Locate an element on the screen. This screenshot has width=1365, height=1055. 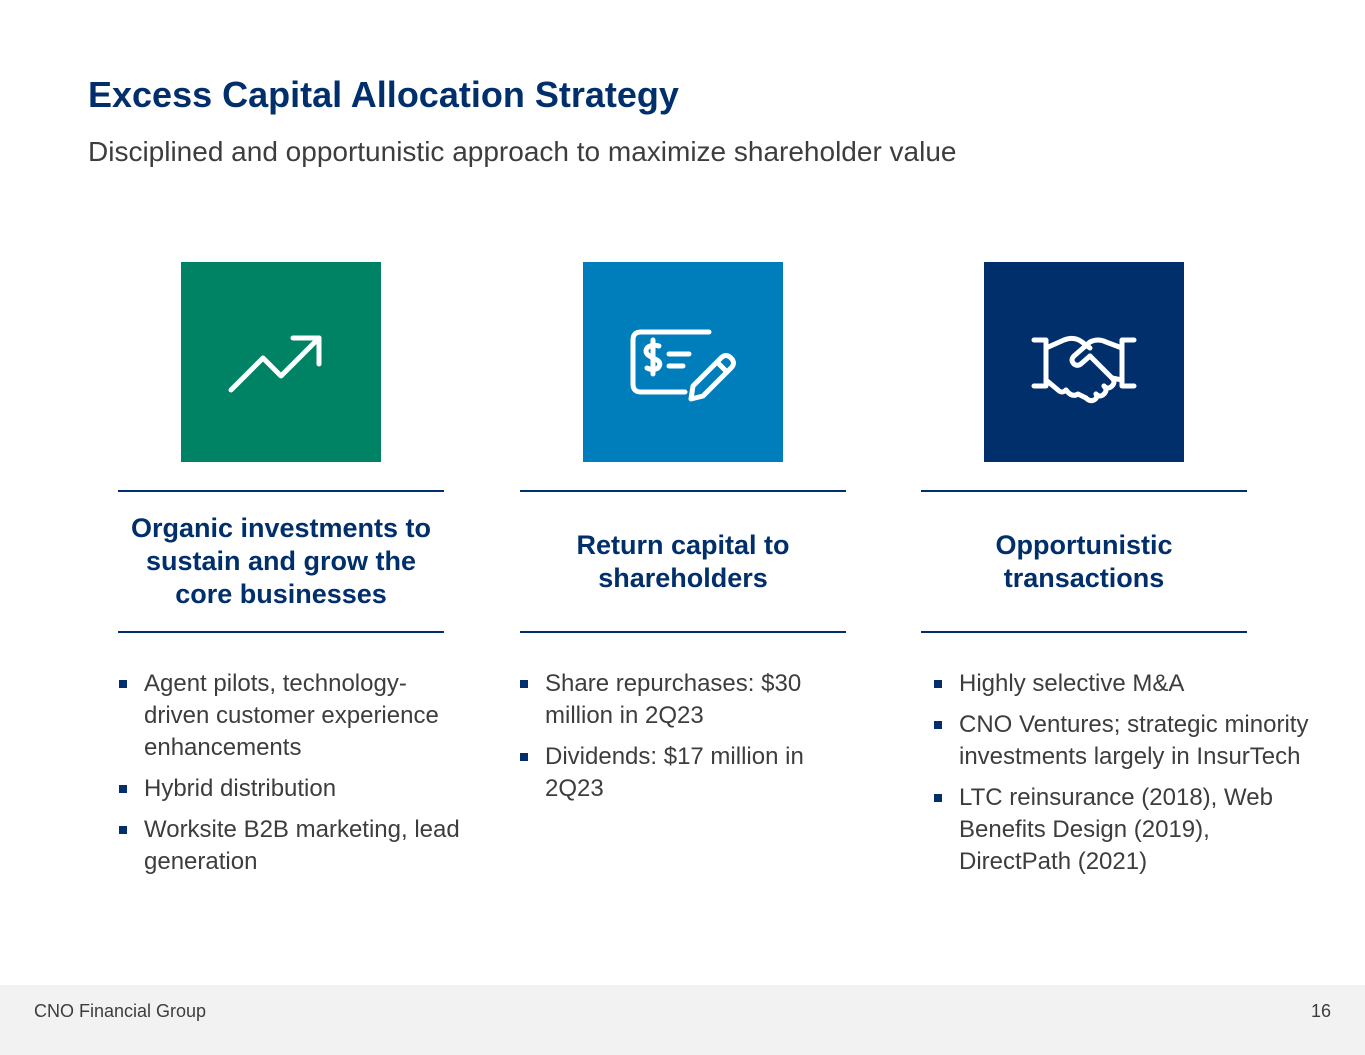
bullet-text: Dividends: $17 million in 2Q23 is located at coordinates (674, 772).